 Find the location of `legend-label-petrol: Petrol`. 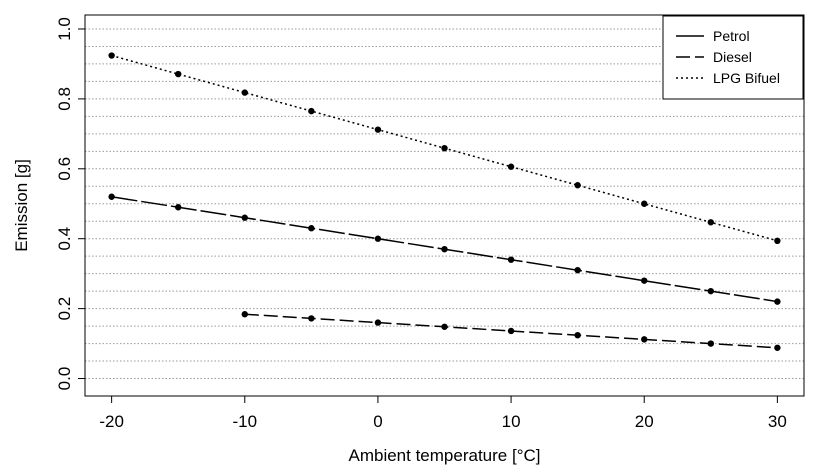

legend-label-petrol: Petrol is located at coordinates (731, 36).